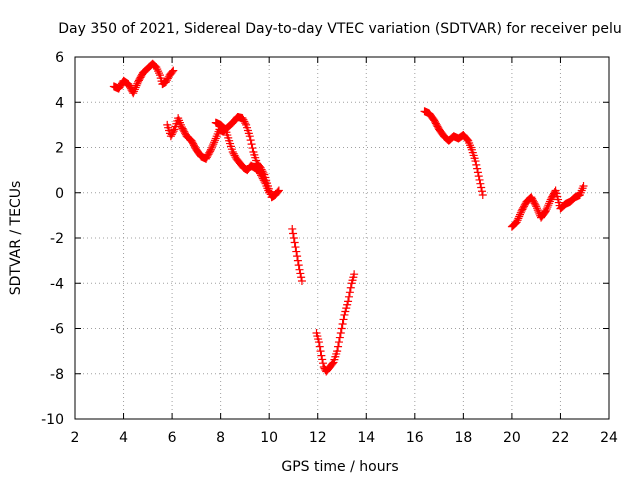 This screenshot has width=640, height=480. What do you see at coordinates (339, 467) in the screenshot?
I see `x-axis-label: GPS time / hours` at bounding box center [339, 467].